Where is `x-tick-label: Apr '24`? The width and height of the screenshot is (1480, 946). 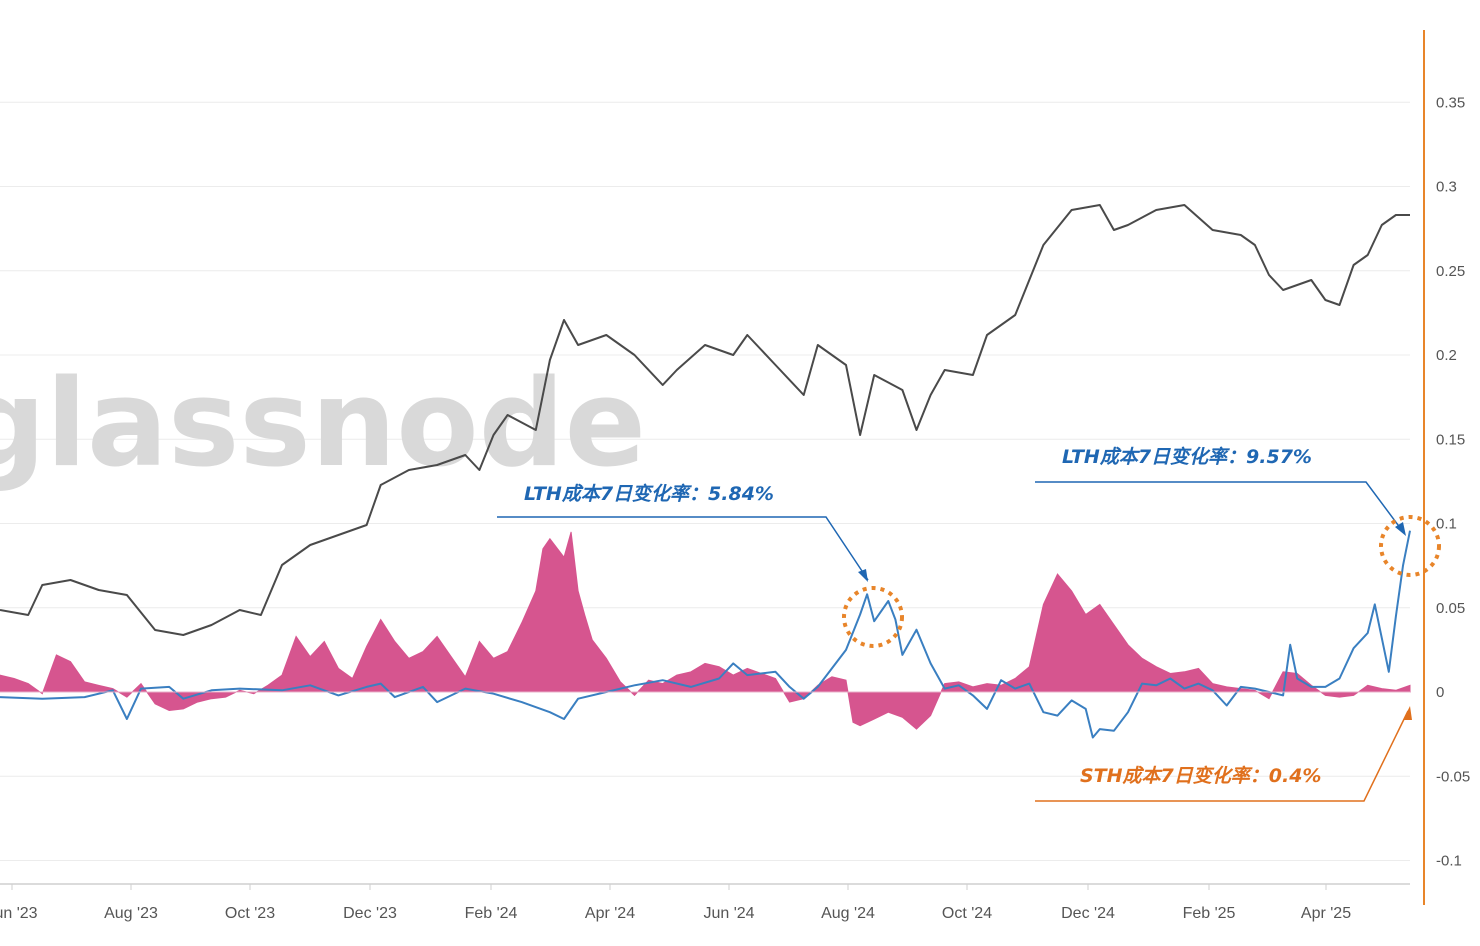 x-tick-label: Apr '24 is located at coordinates (610, 913).